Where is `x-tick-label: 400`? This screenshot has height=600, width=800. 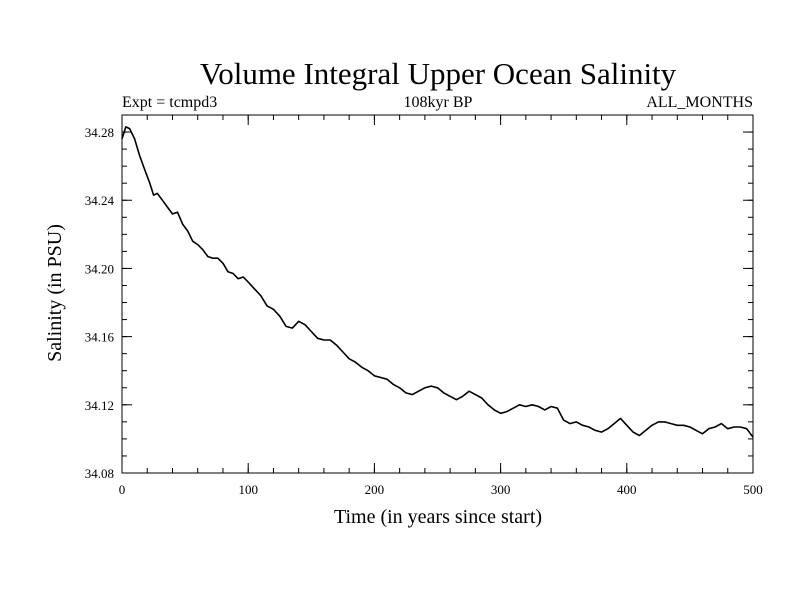
x-tick-label: 400 is located at coordinates (627, 489).